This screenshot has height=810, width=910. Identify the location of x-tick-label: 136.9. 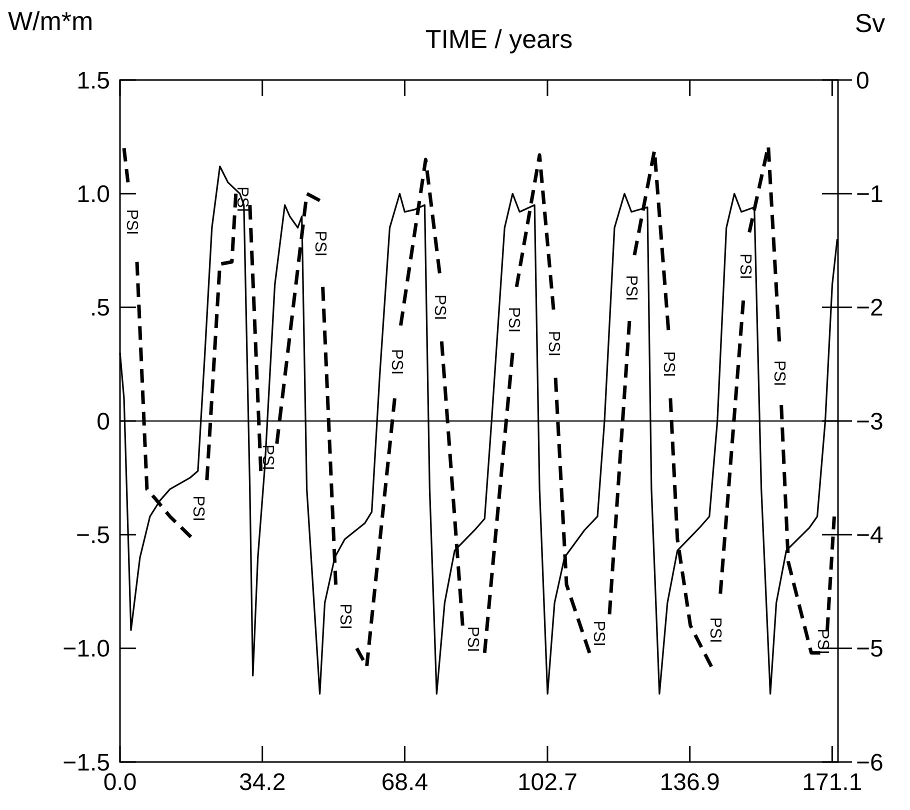
(690, 782).